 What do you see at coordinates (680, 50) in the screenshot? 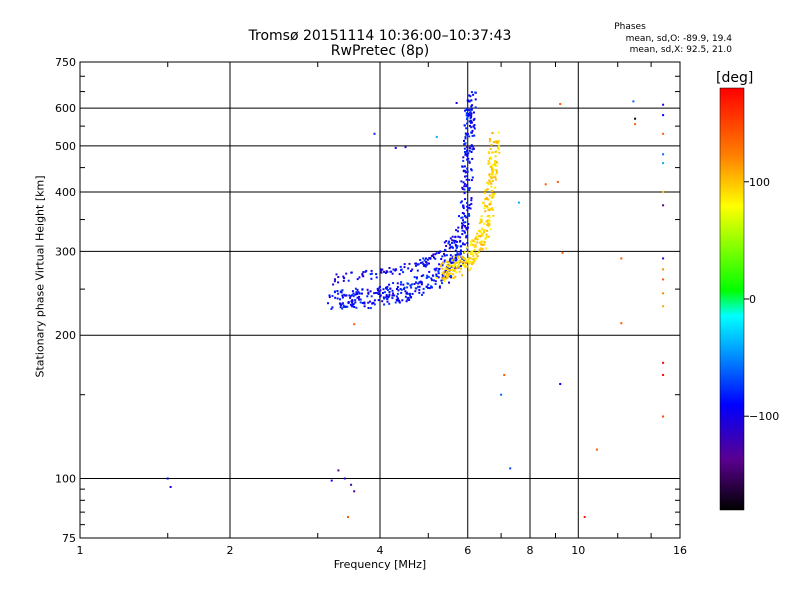
I see `phases-x-stats: mean, sd,X: 92.5, 21.0` at bounding box center [680, 50].